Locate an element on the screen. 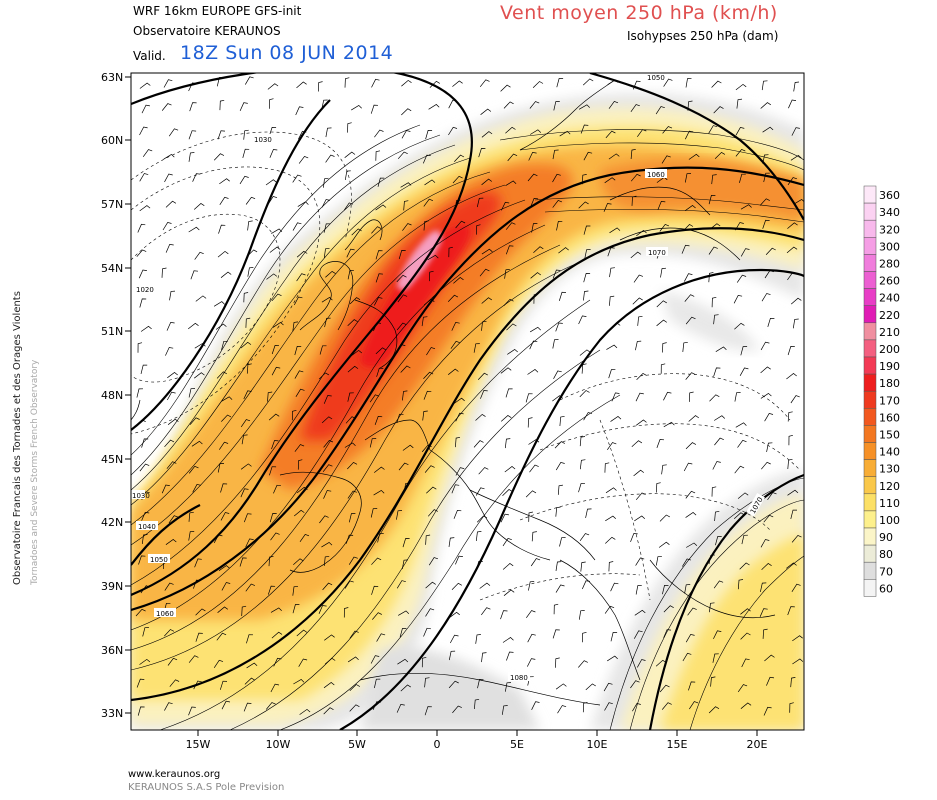  footer-url: www.keraunos.org is located at coordinates (174, 774).